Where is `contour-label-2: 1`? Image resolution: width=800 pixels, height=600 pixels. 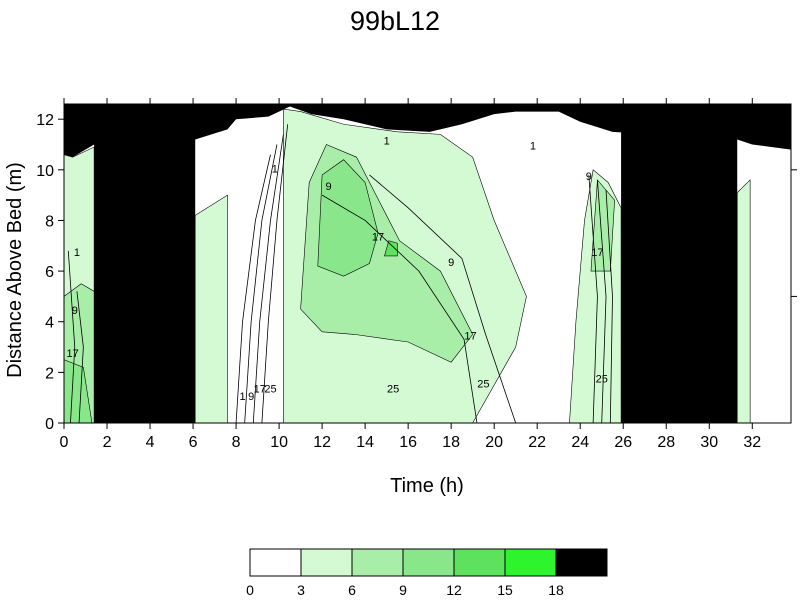 contour-label-2: 1 is located at coordinates (387, 142).